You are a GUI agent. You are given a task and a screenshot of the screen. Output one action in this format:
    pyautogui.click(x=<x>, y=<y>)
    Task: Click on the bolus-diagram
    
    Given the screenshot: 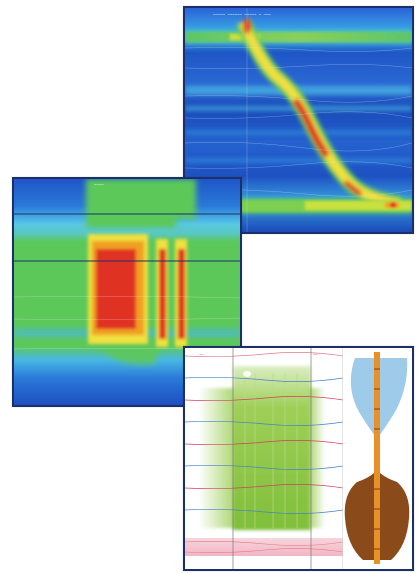 What is the action you would take?
    pyautogui.click(x=377, y=458)
    